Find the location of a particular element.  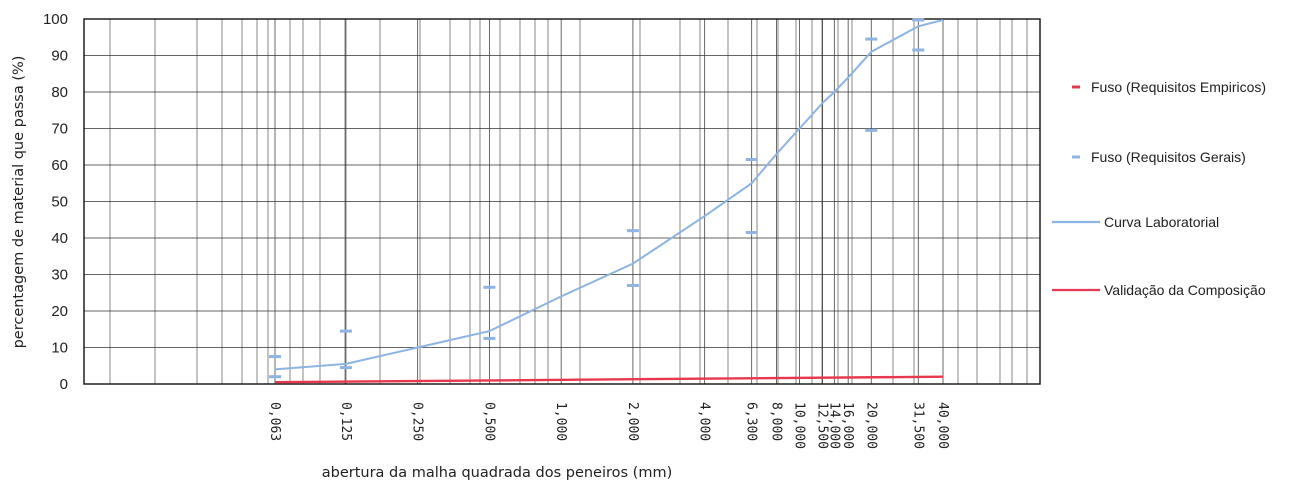

x-tick-label: 8,000 is located at coordinates (775, 421).